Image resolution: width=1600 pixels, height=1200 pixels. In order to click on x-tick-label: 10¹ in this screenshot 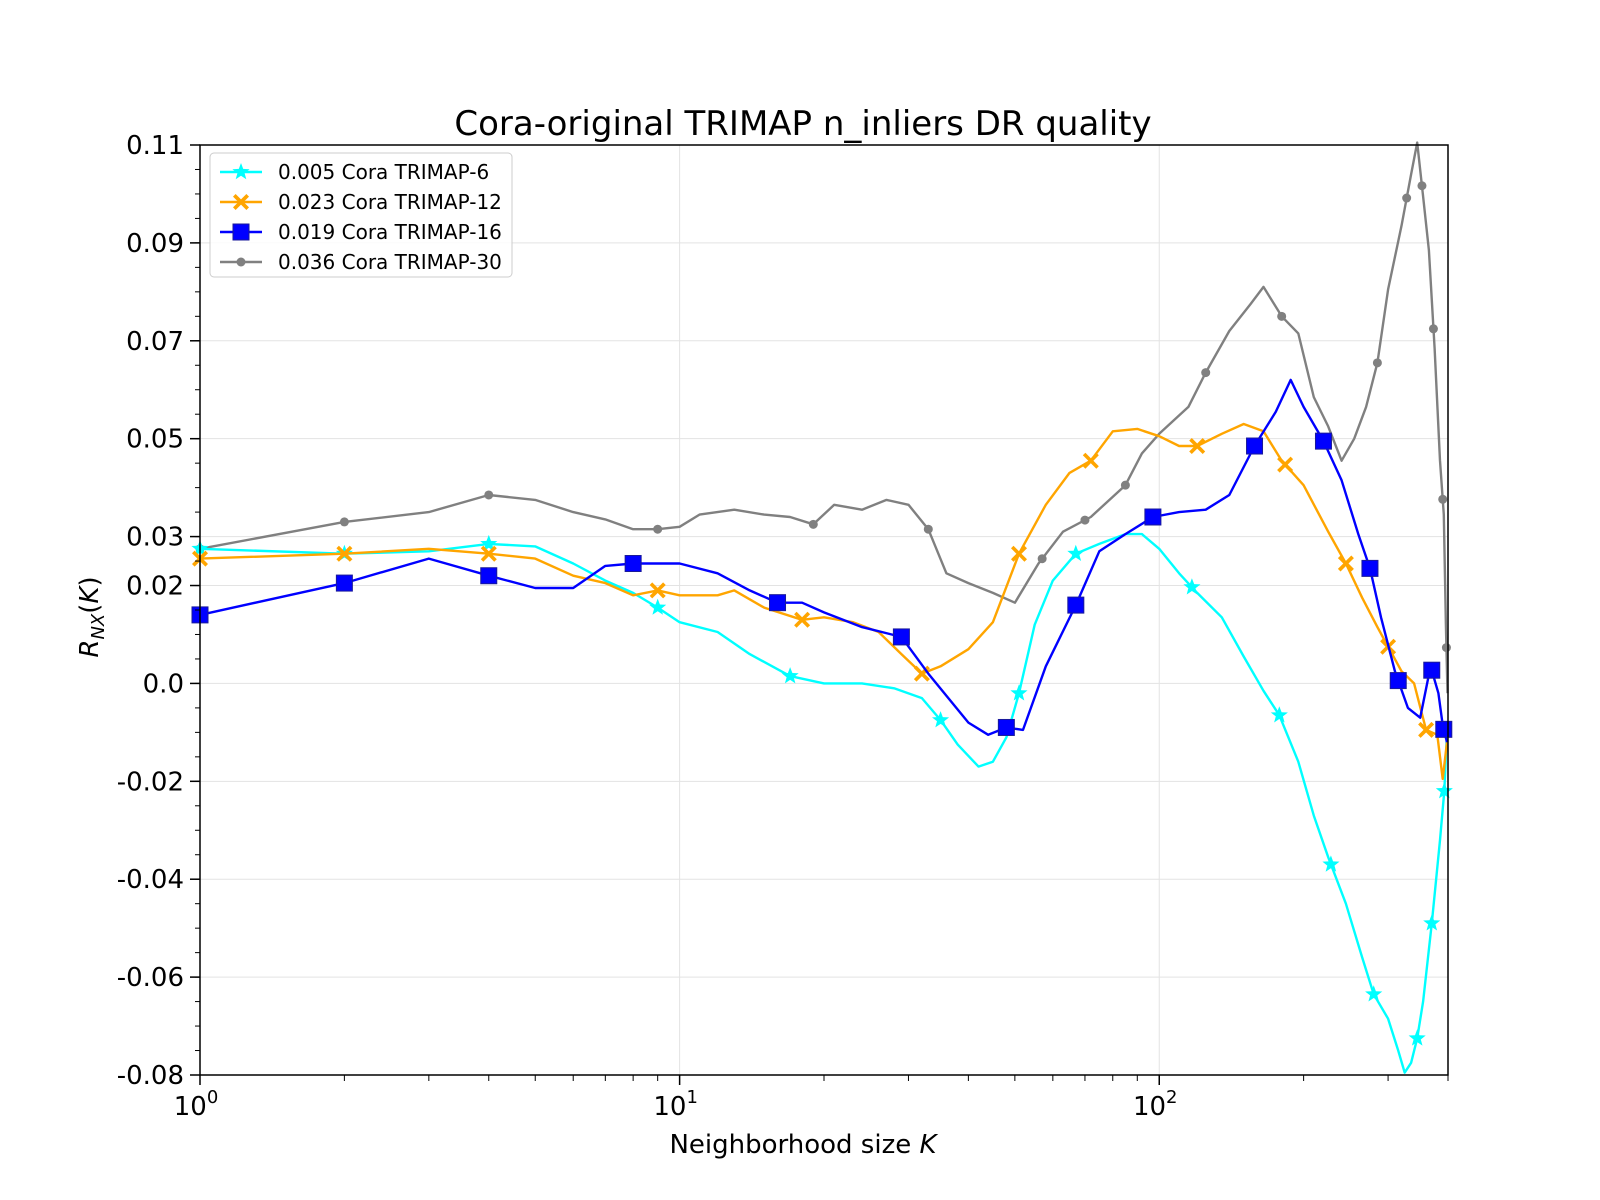, I will do `click(675, 1104)`.